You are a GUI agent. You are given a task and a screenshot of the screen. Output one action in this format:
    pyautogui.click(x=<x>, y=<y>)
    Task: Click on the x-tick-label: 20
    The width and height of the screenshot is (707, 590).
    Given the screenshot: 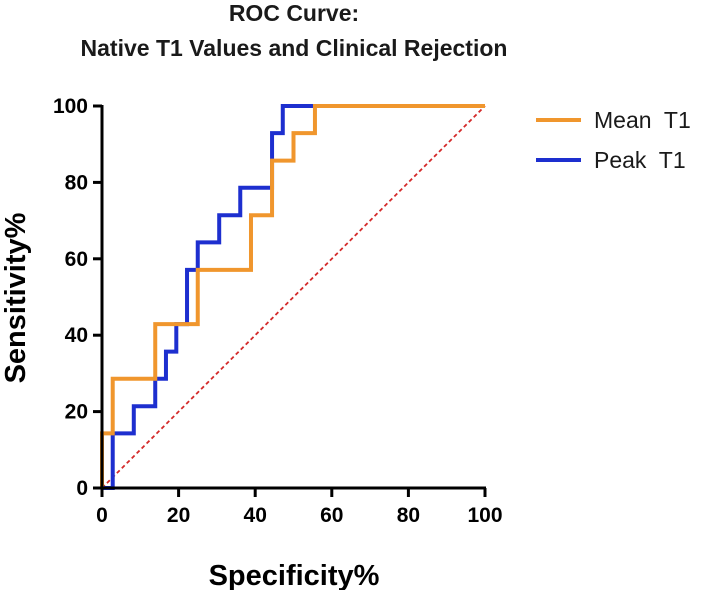 What is the action you would take?
    pyautogui.click(x=178, y=515)
    